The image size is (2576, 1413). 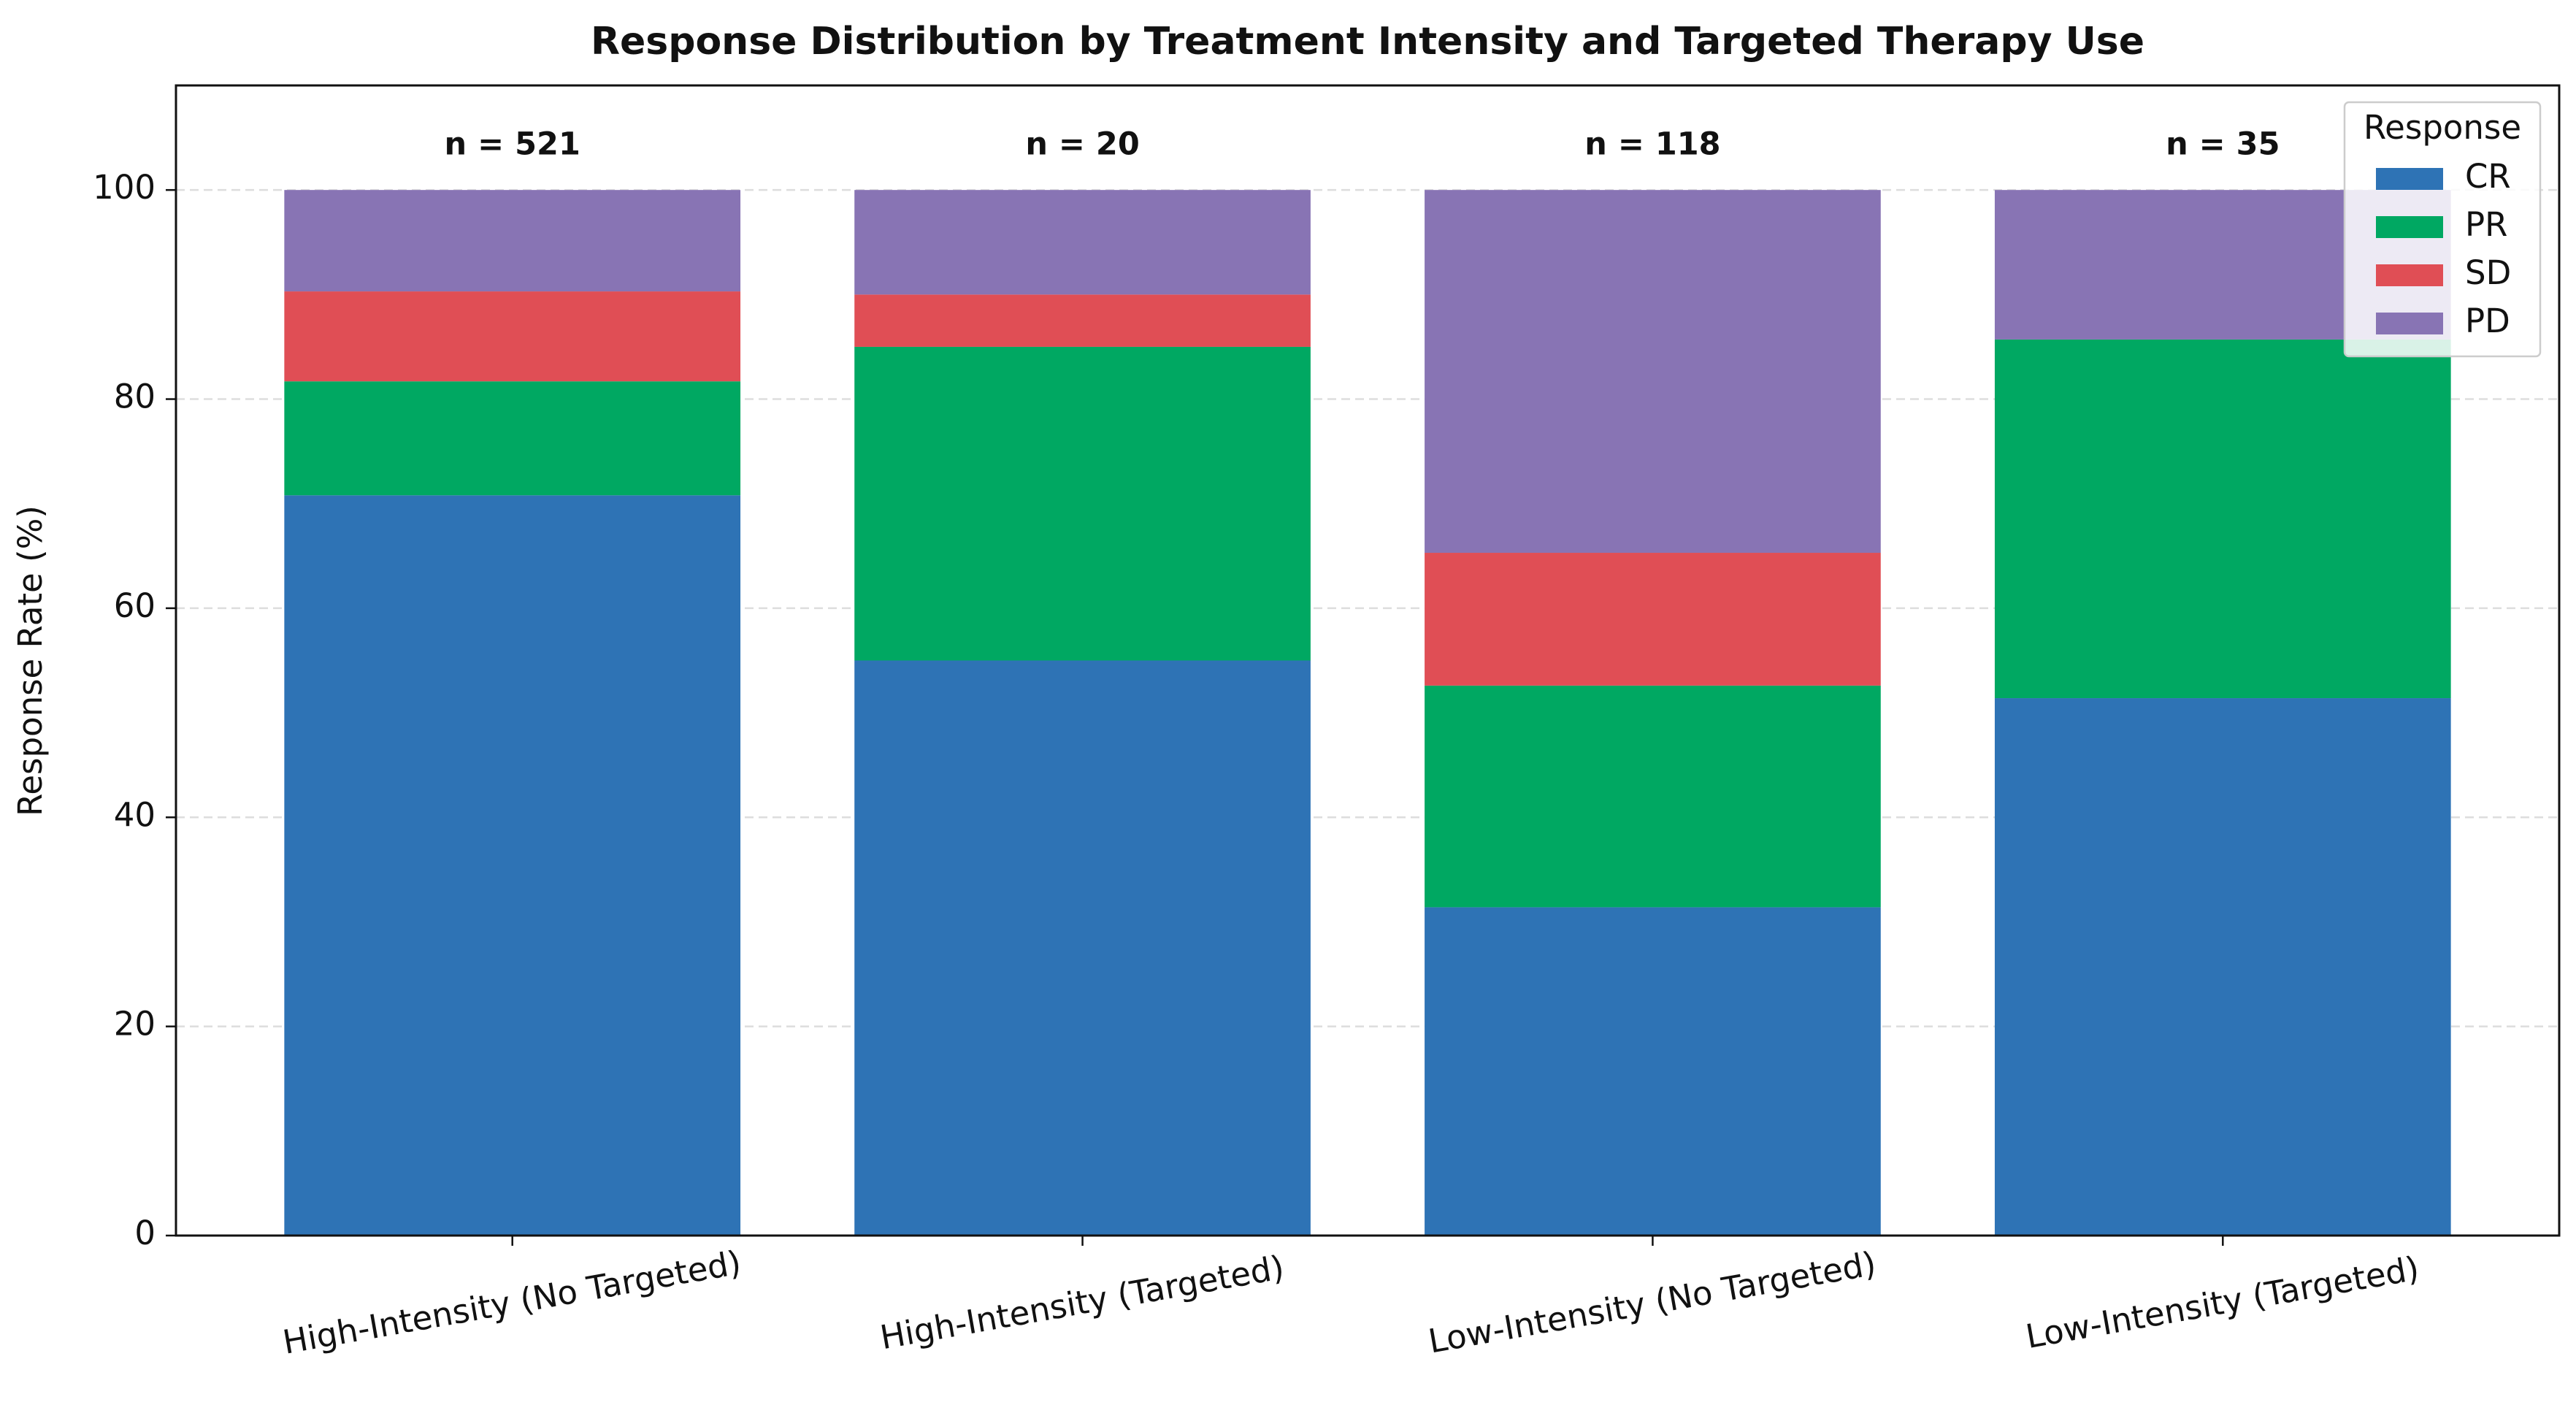 I want to click on sample-size: n = 35, so click(x=2223, y=144).